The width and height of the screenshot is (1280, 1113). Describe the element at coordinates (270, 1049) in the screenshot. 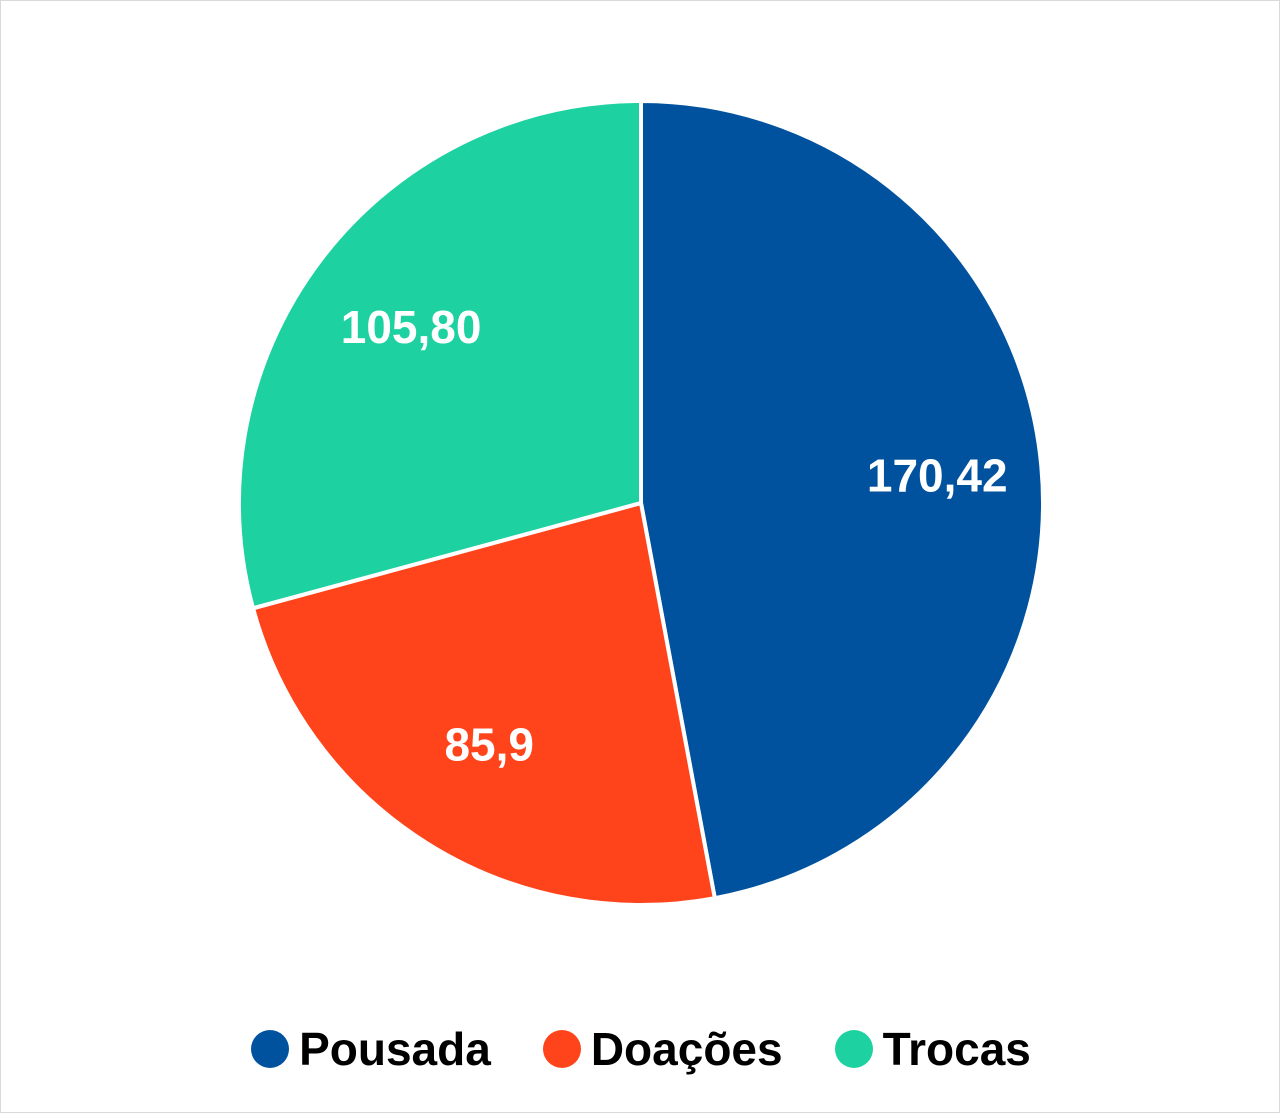

I see `legend-swatch-pousada` at that location.